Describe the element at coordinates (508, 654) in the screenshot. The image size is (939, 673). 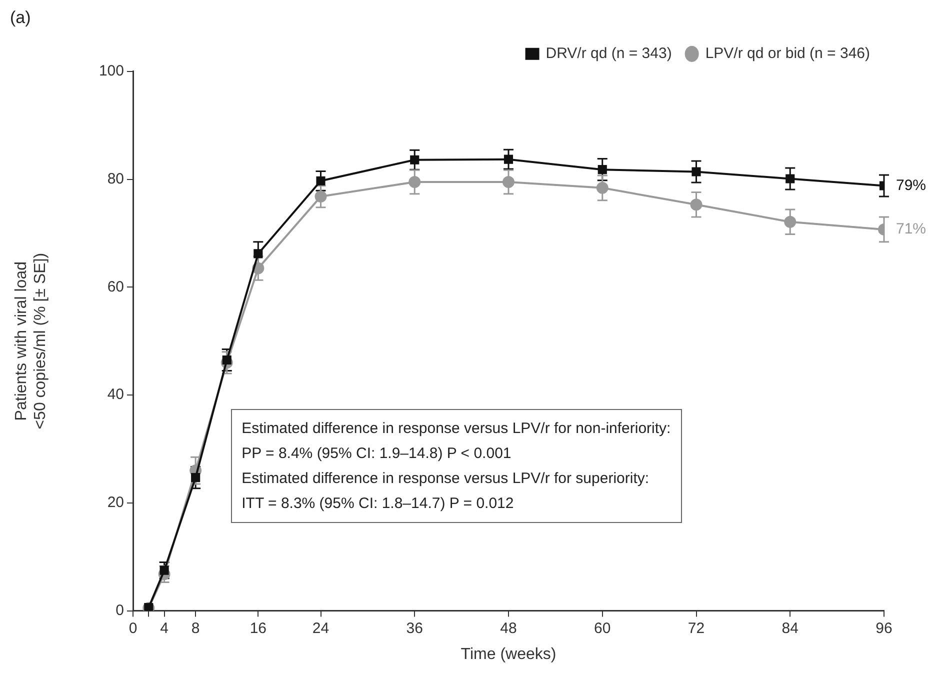
I see `x-axis-title: Time (weeks)` at that location.